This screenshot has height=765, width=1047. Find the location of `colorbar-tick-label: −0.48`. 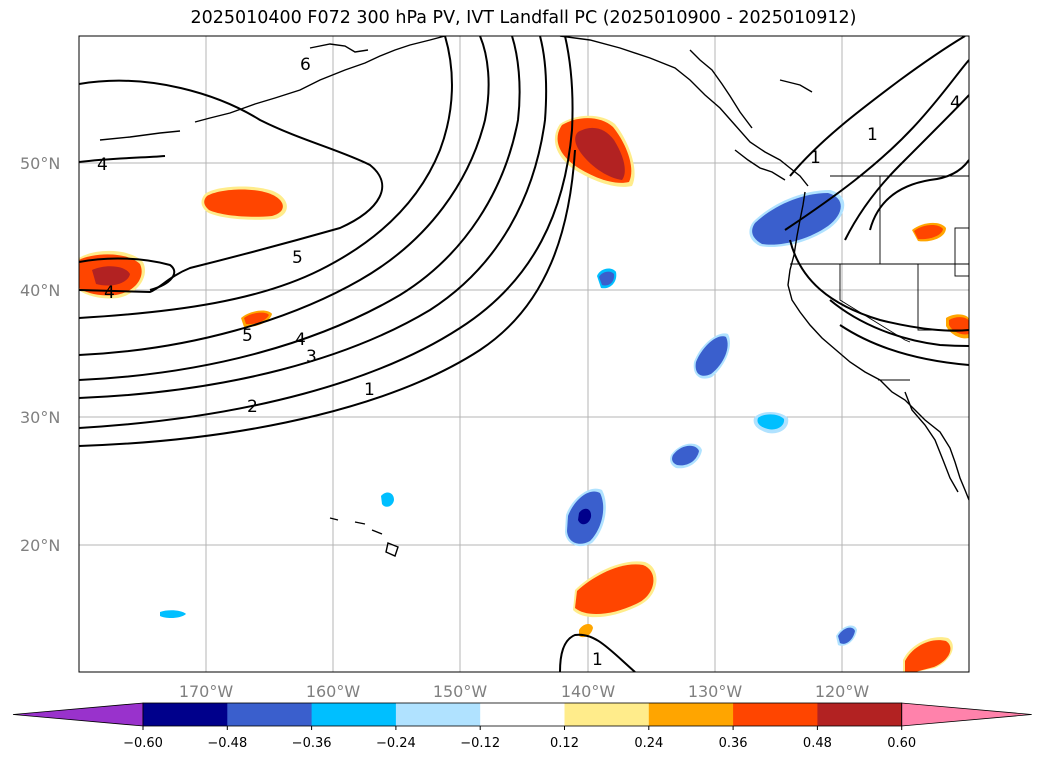

colorbar-tick-label: −0.48 is located at coordinates (227, 743).